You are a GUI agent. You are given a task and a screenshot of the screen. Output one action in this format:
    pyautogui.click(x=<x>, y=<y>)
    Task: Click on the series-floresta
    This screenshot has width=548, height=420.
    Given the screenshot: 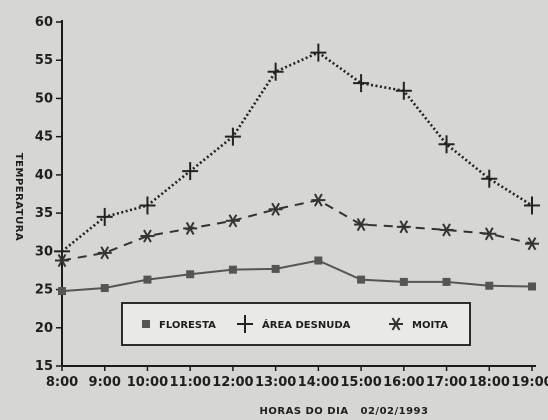 What is the action you would take?
    pyautogui.click(x=297, y=276)
    